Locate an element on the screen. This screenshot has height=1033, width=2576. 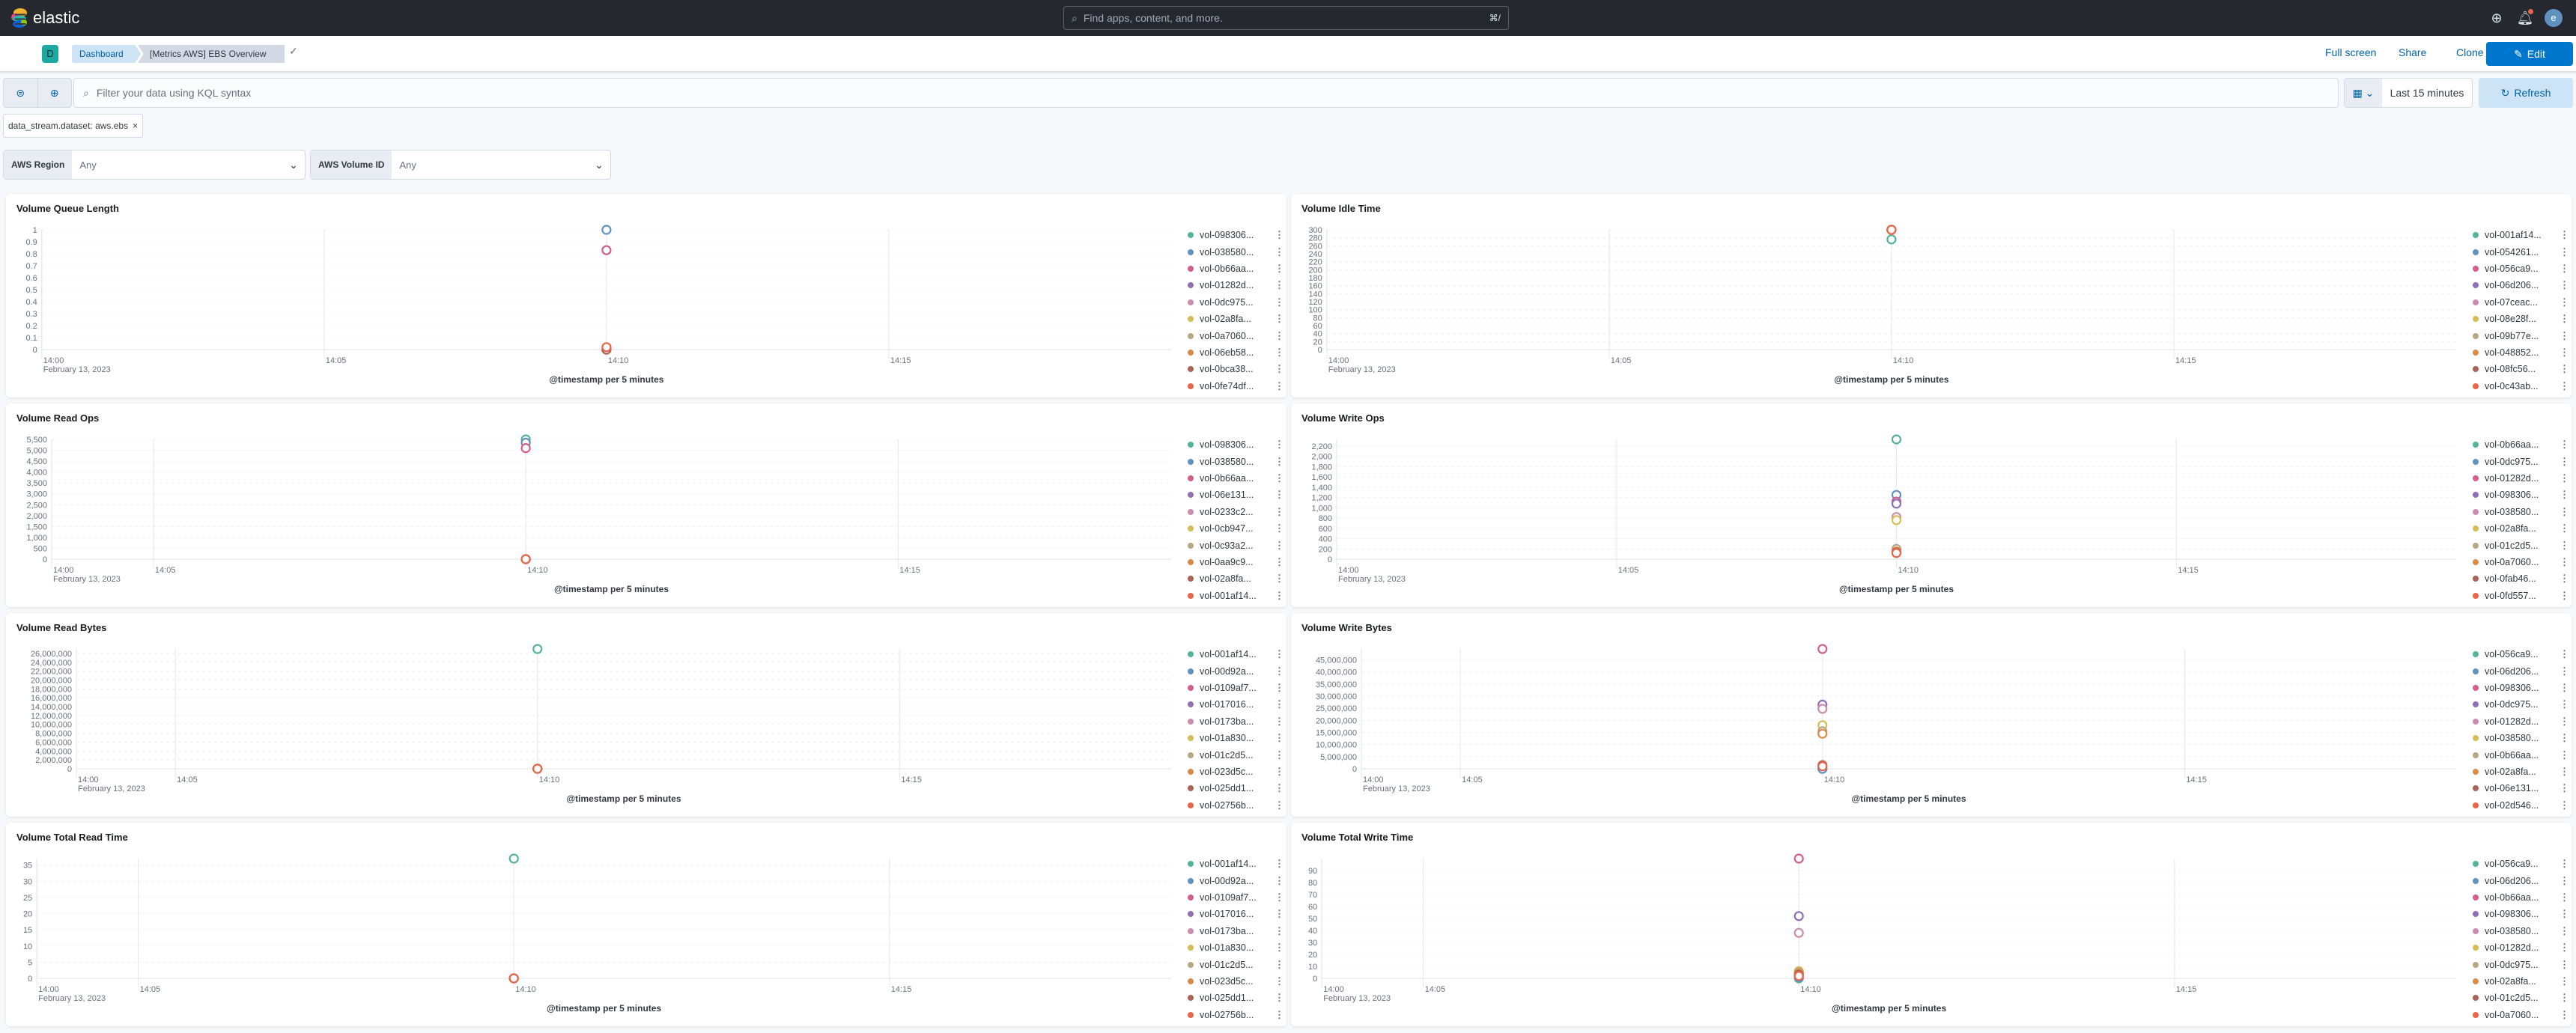
control-aws-volume-id: AWS Volume ID Any ⌄ is located at coordinates (460, 165).